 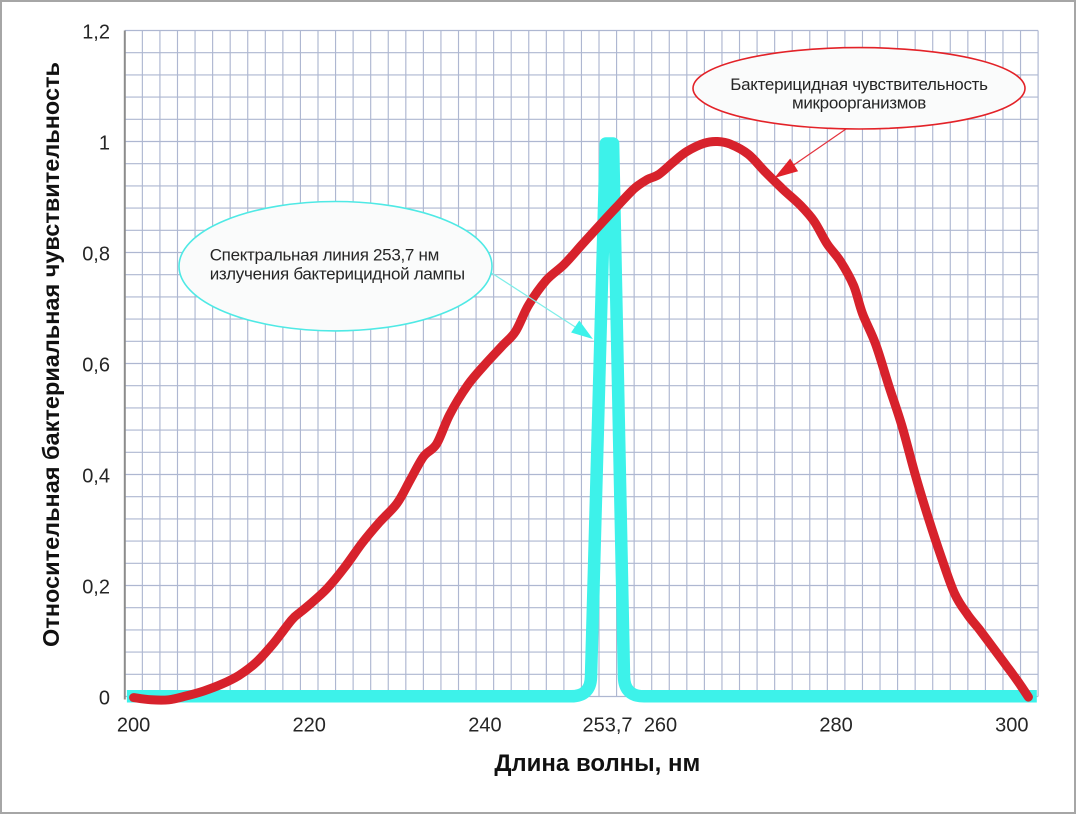 I want to click on svg-text: 220, so click(x=309, y=726).